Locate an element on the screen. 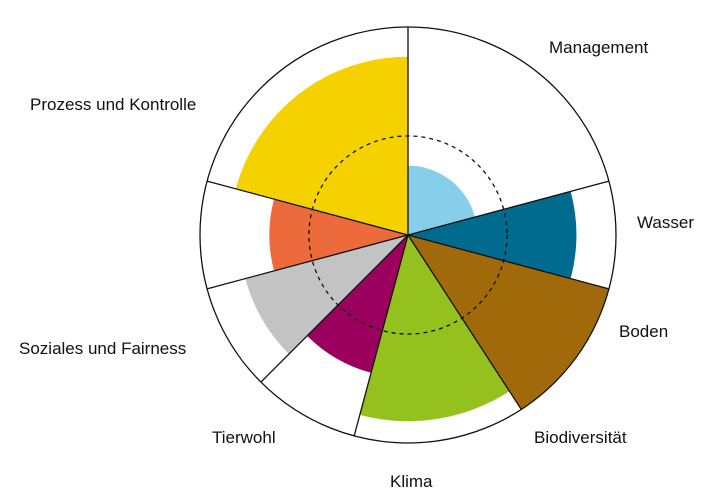  wedge-biodiversitaet is located at coordinates (434, 328).